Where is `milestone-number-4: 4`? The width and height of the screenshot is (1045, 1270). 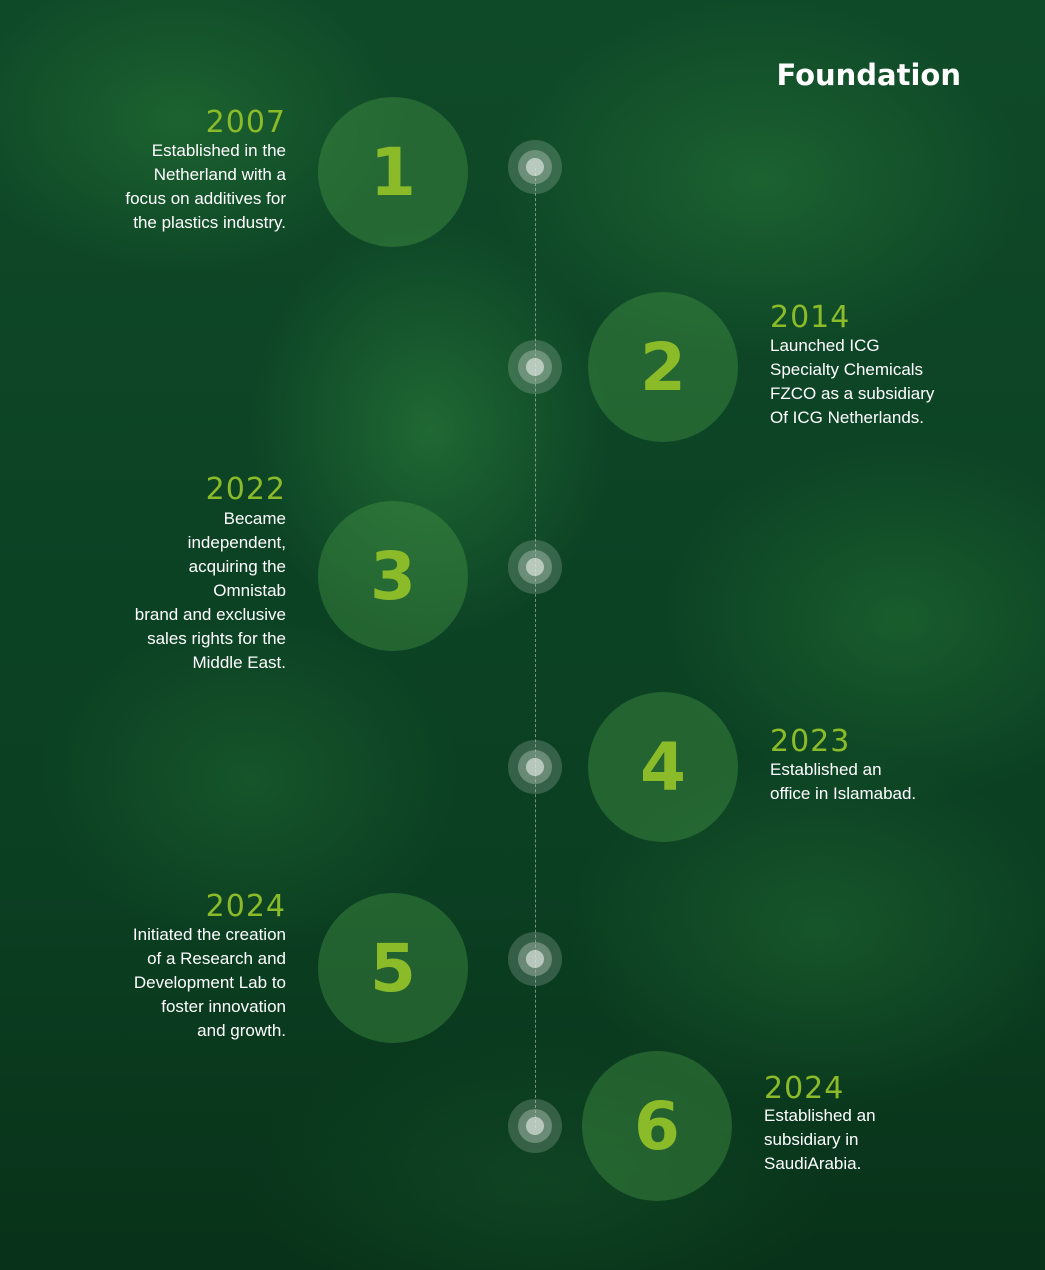 milestone-number-4: 4 is located at coordinates (663, 767).